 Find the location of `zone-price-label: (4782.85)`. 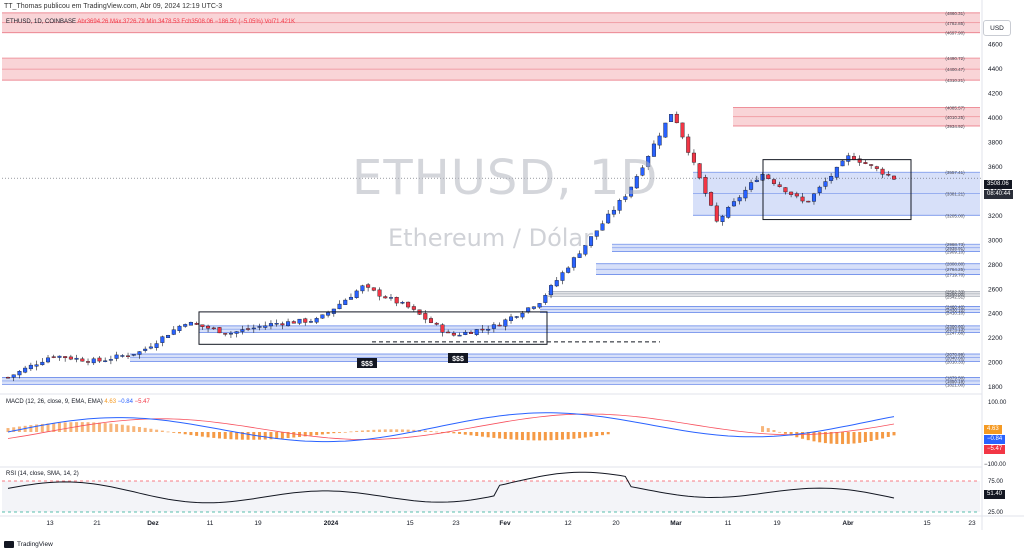

zone-price-label: (4782.85) is located at coordinates (955, 23).